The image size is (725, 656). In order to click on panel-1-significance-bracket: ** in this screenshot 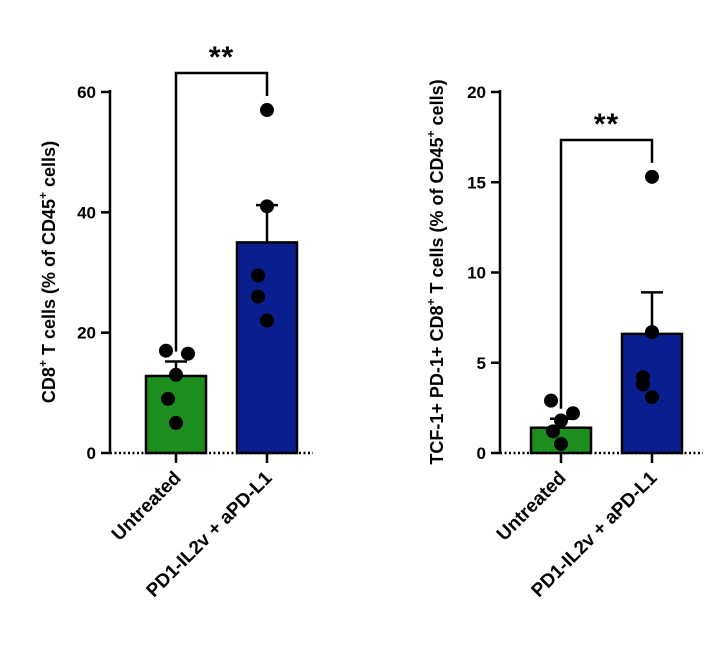, I will do `click(221, 196)`.